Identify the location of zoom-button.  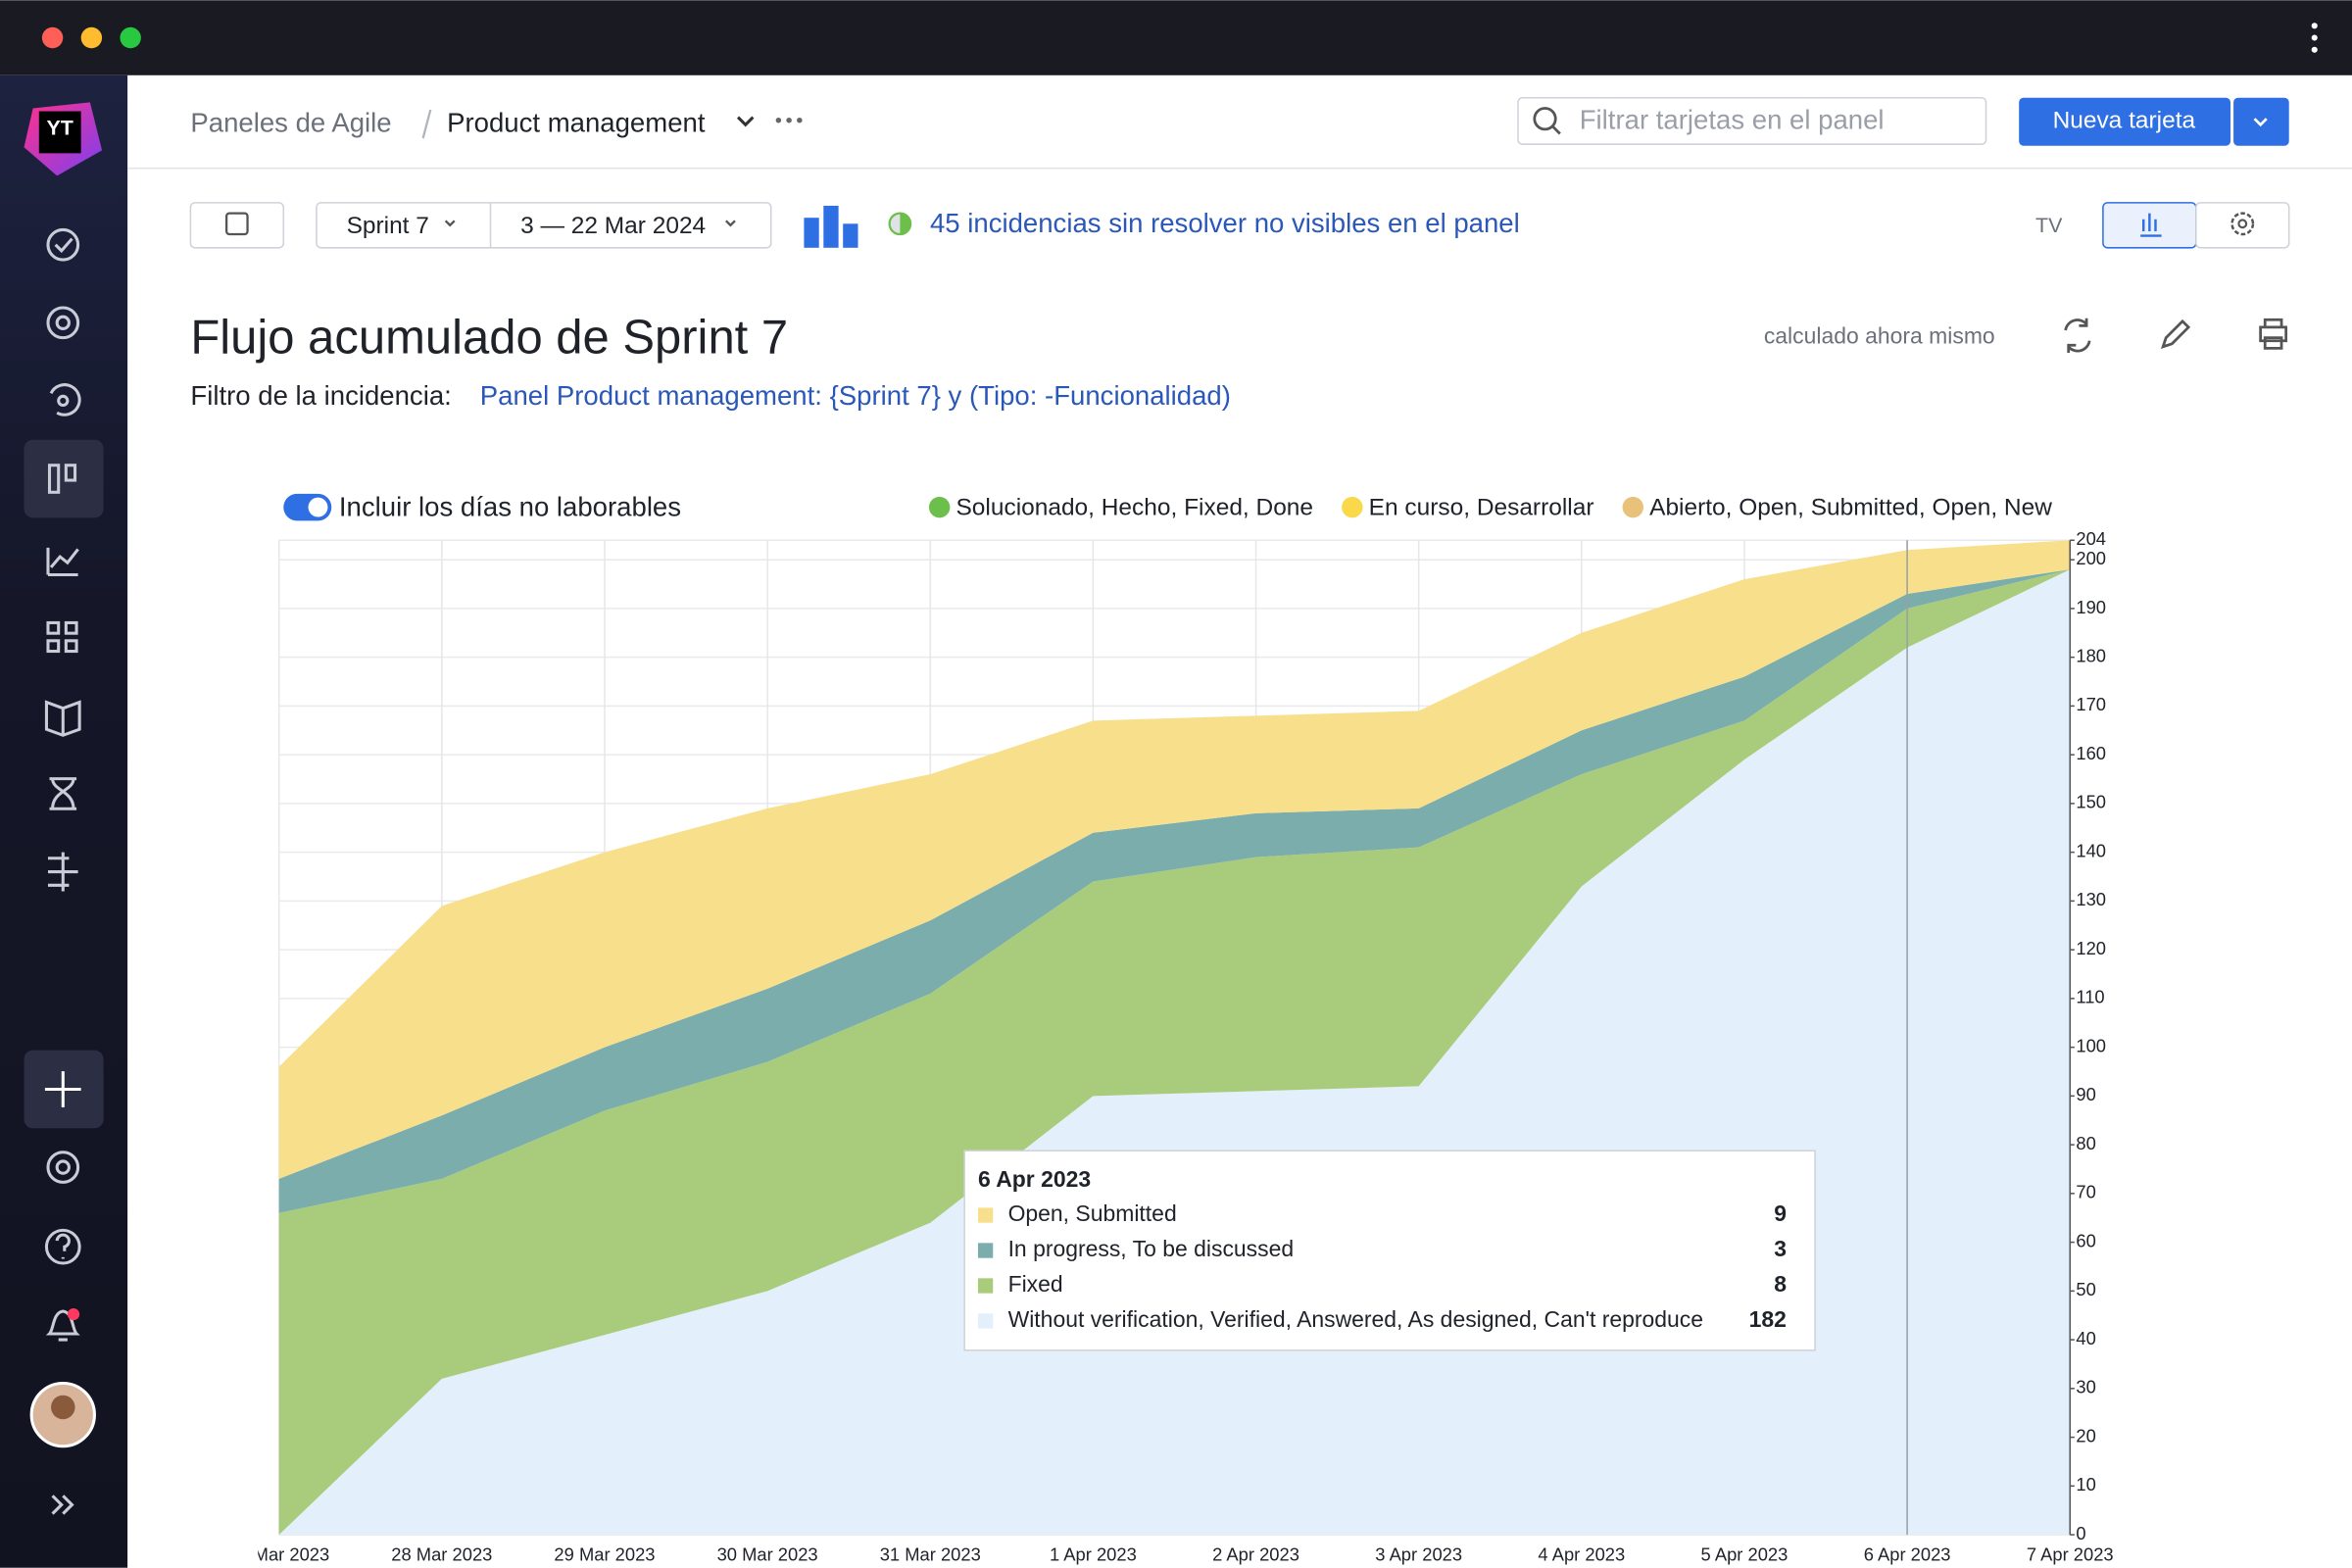
(130, 37).